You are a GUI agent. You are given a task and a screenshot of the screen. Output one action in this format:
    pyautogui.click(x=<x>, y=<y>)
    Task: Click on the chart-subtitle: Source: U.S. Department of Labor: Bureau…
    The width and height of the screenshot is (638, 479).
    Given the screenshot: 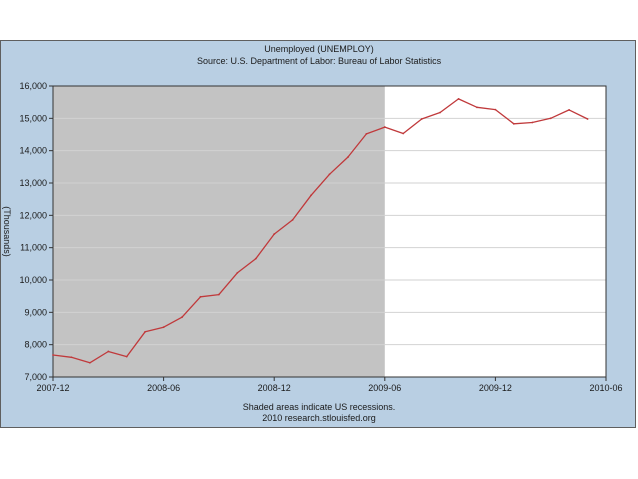 What is the action you would take?
    pyautogui.click(x=319, y=61)
    